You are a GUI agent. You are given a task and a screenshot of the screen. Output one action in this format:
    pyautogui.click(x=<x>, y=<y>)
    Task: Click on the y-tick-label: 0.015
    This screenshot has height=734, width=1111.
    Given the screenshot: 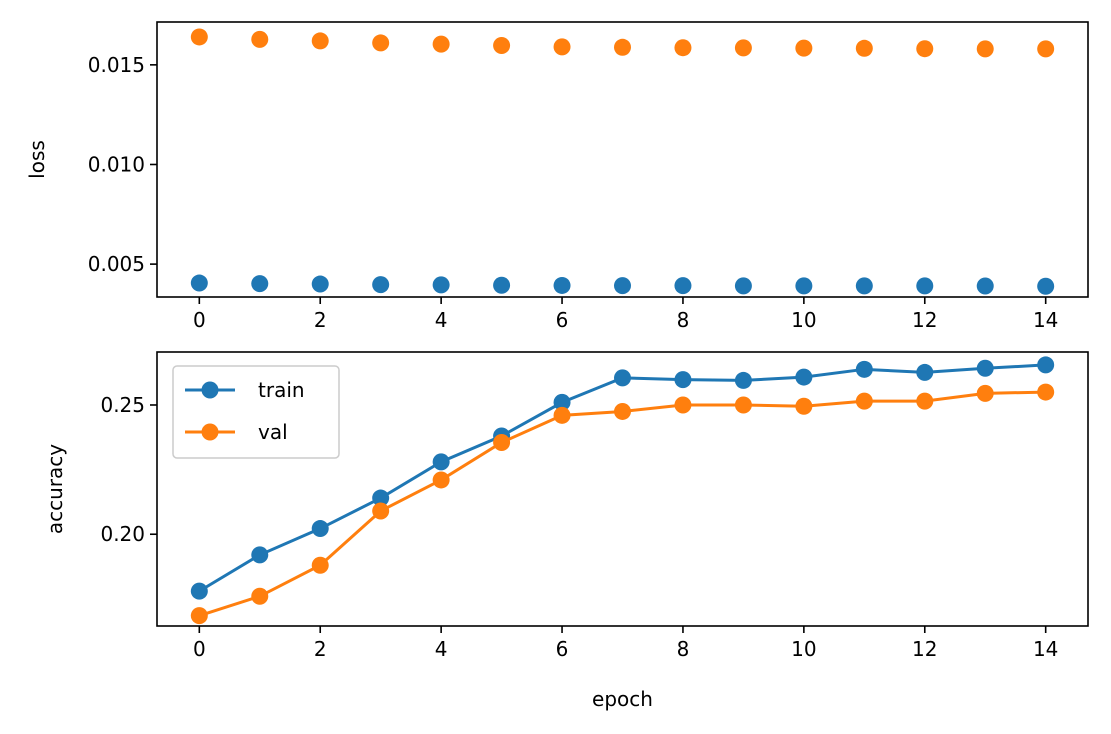 What is the action you would take?
    pyautogui.click(x=116, y=65)
    